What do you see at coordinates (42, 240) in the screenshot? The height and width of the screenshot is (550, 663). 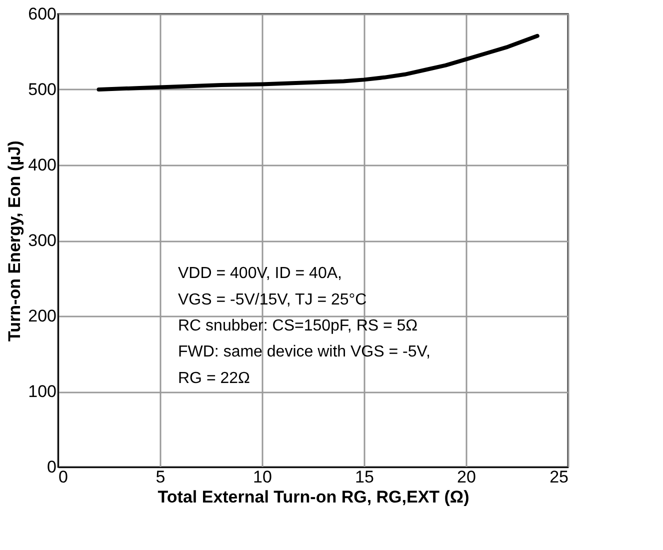 I see `y-tick-label: 300` at bounding box center [42, 240].